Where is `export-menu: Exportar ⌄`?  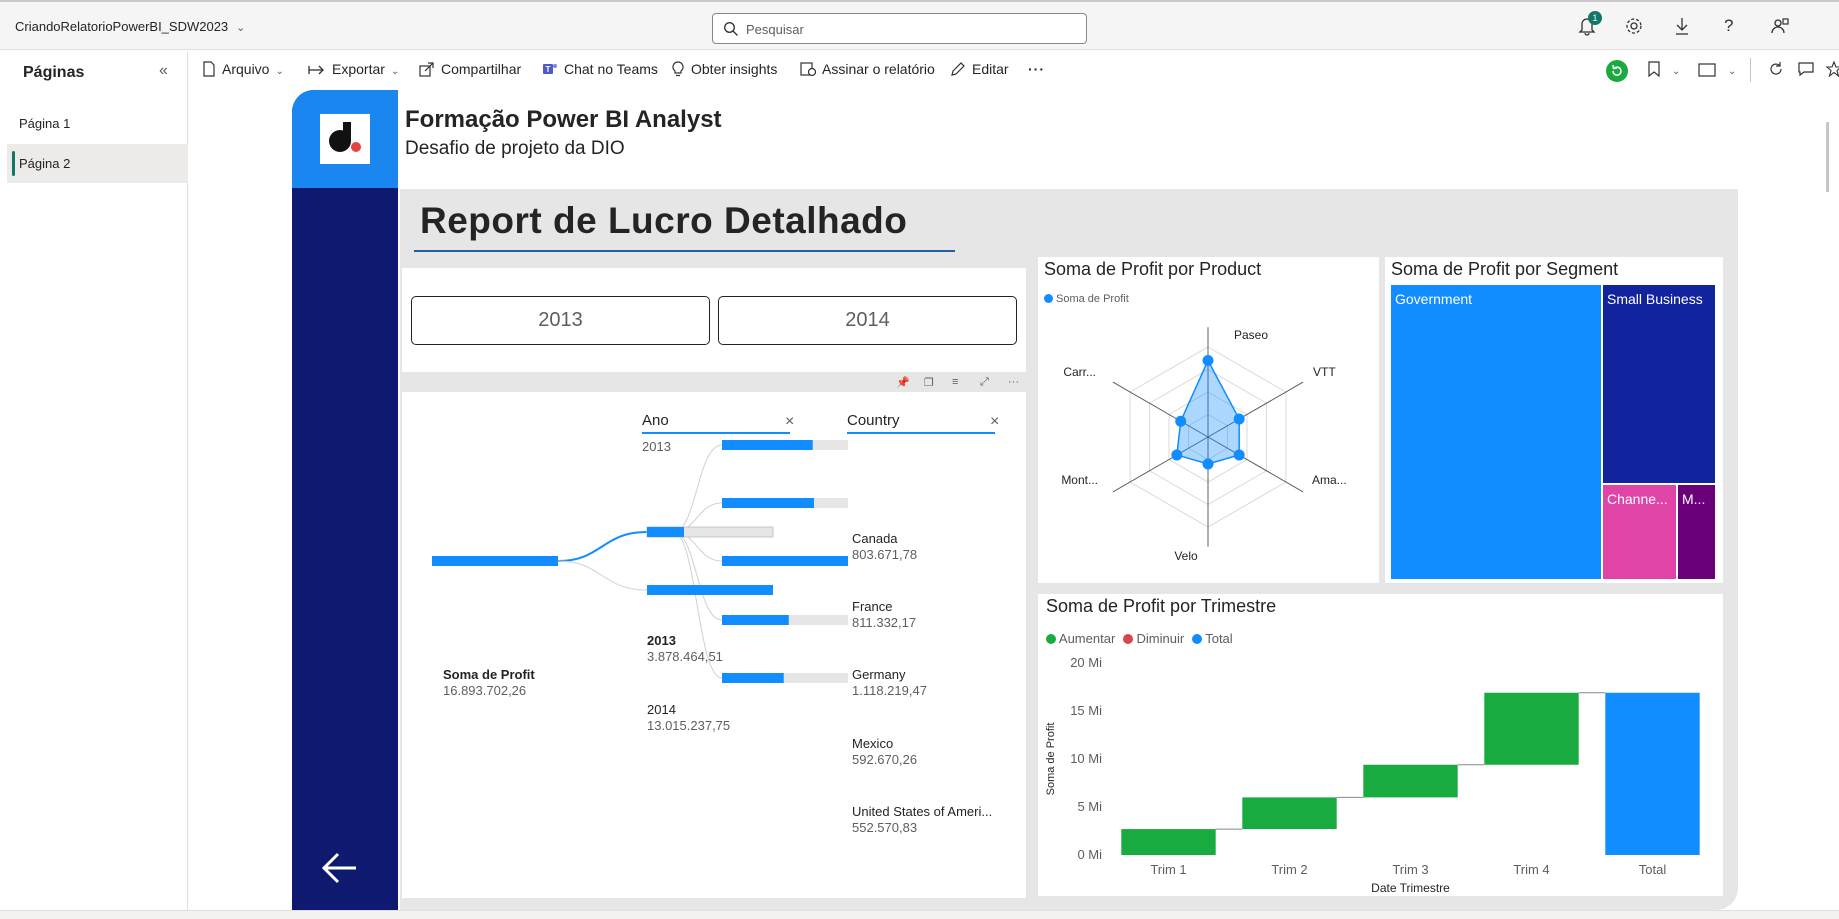
export-menu: Exportar ⌄ is located at coordinates (353, 69).